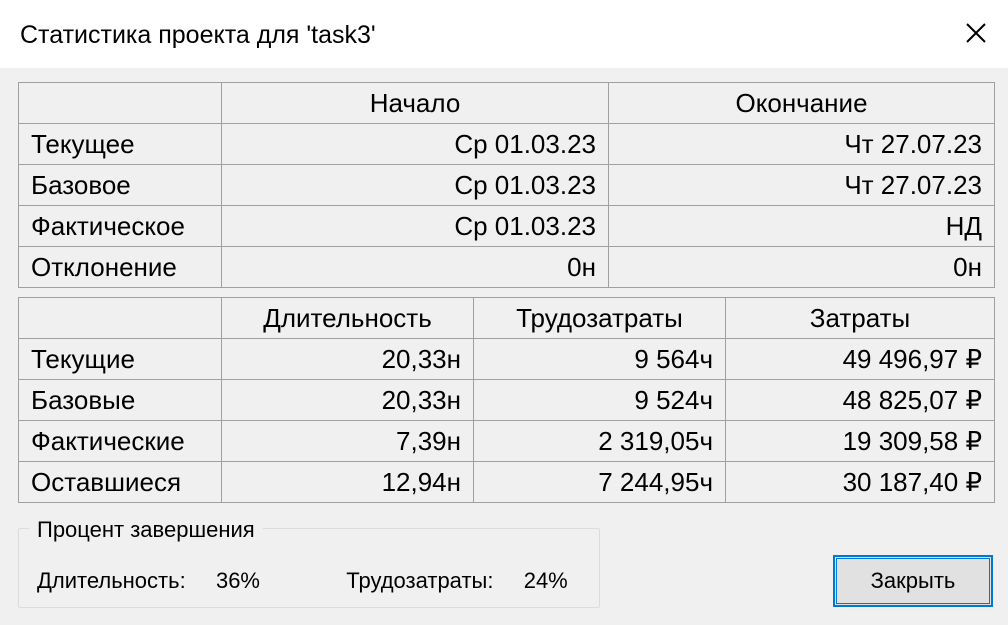 The image size is (1008, 625). I want to click on column-header-cost: Затраты, so click(860, 318).